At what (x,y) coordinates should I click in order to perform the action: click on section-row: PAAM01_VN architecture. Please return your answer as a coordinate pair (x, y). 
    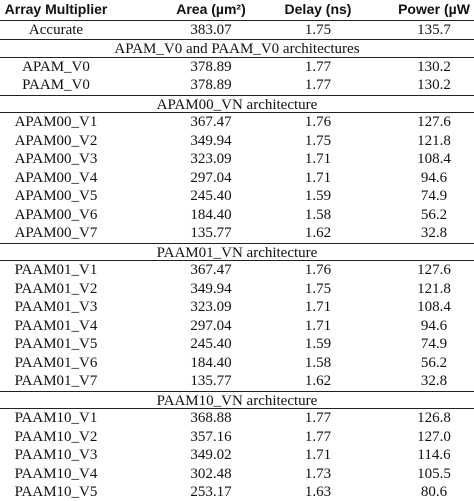
    Looking at the image, I should click on (237, 251).